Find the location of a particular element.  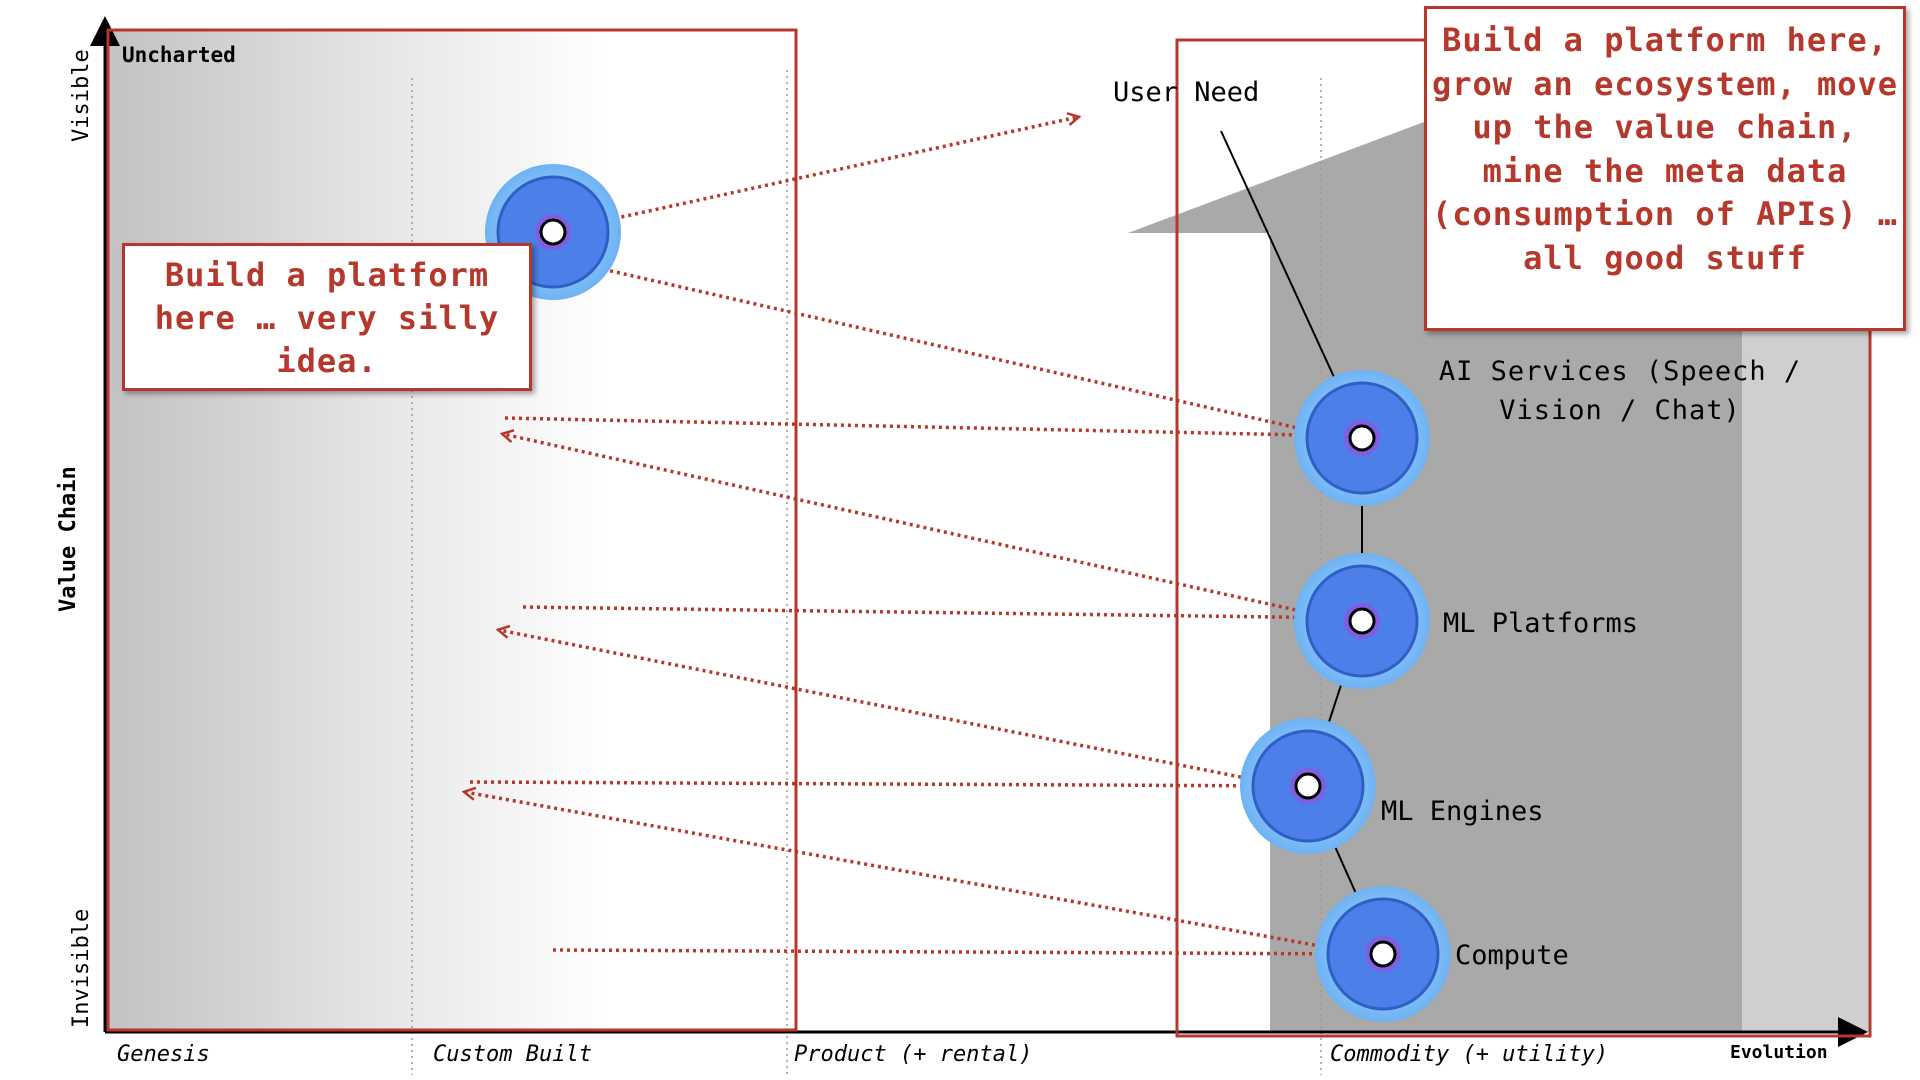

label-ai-services-wrap: AI Services (Speech / Vision / Chat) is located at coordinates (1620, 391).